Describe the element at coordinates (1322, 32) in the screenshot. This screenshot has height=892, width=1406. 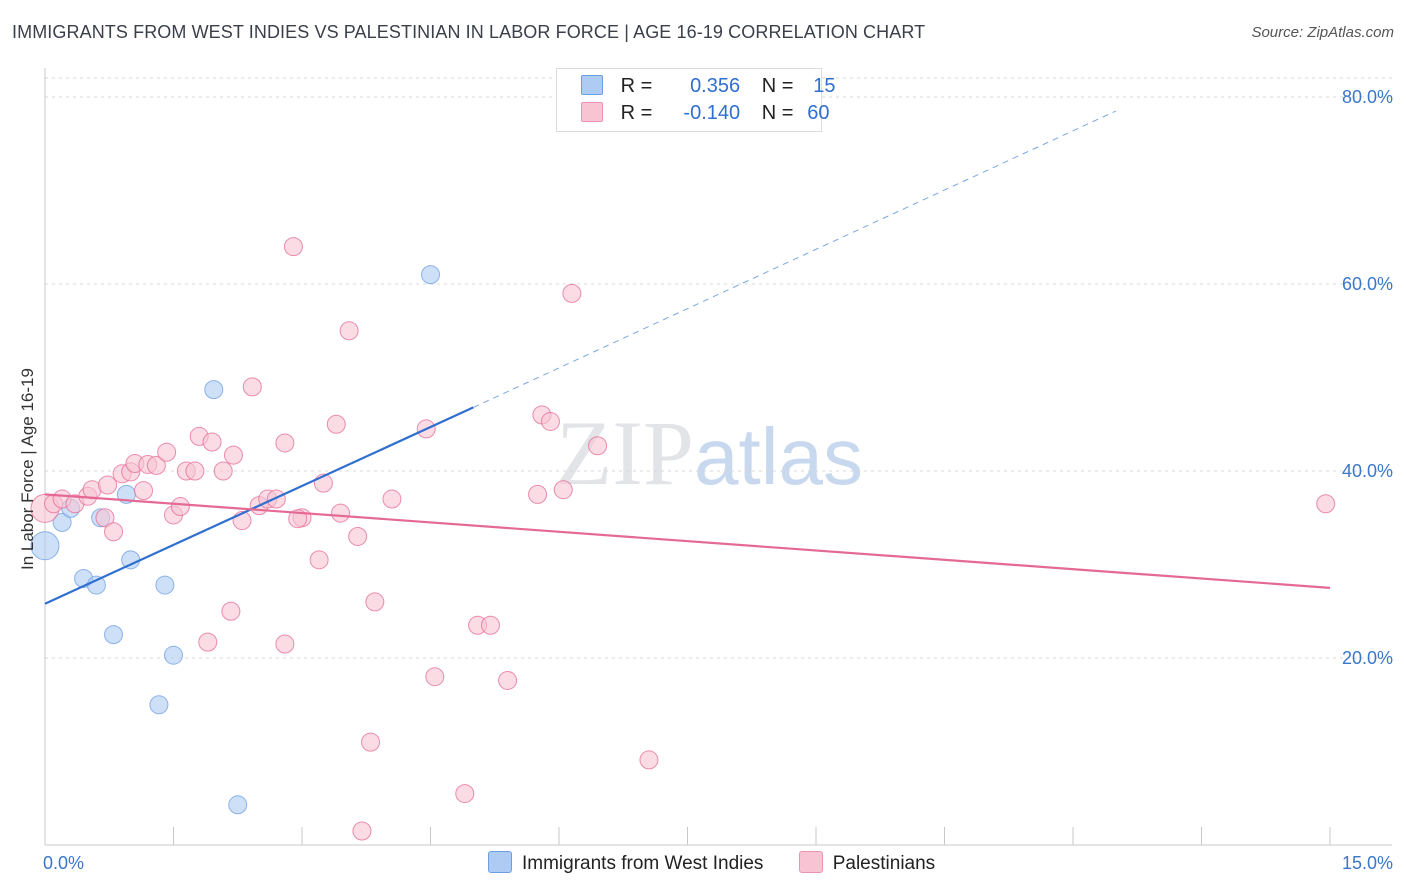
I see `source-label: Source: ZipAtlas.com` at that location.